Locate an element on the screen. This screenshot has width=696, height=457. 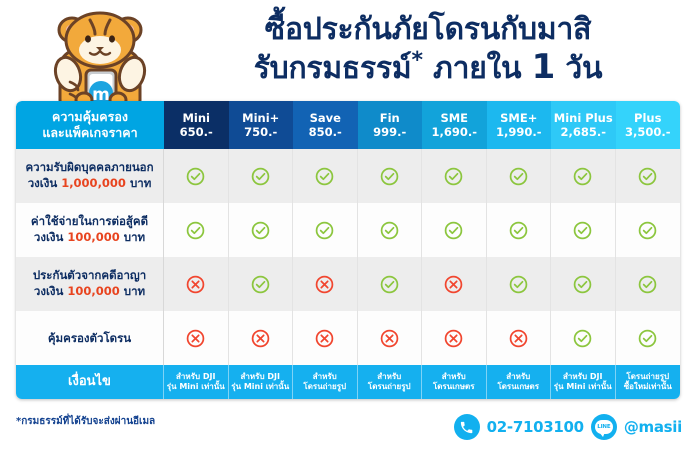
plan-name: Mini Plus is located at coordinates (583, 117).